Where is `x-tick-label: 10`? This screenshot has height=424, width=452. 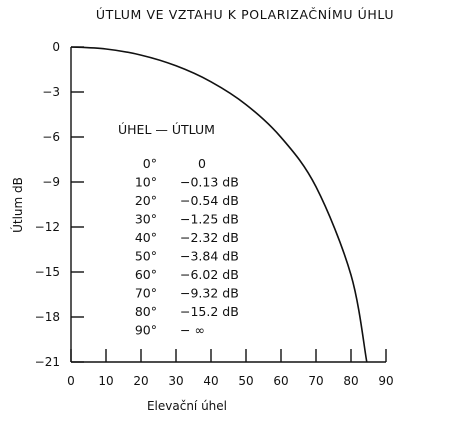
x-tick-label: 10 is located at coordinates (105, 381).